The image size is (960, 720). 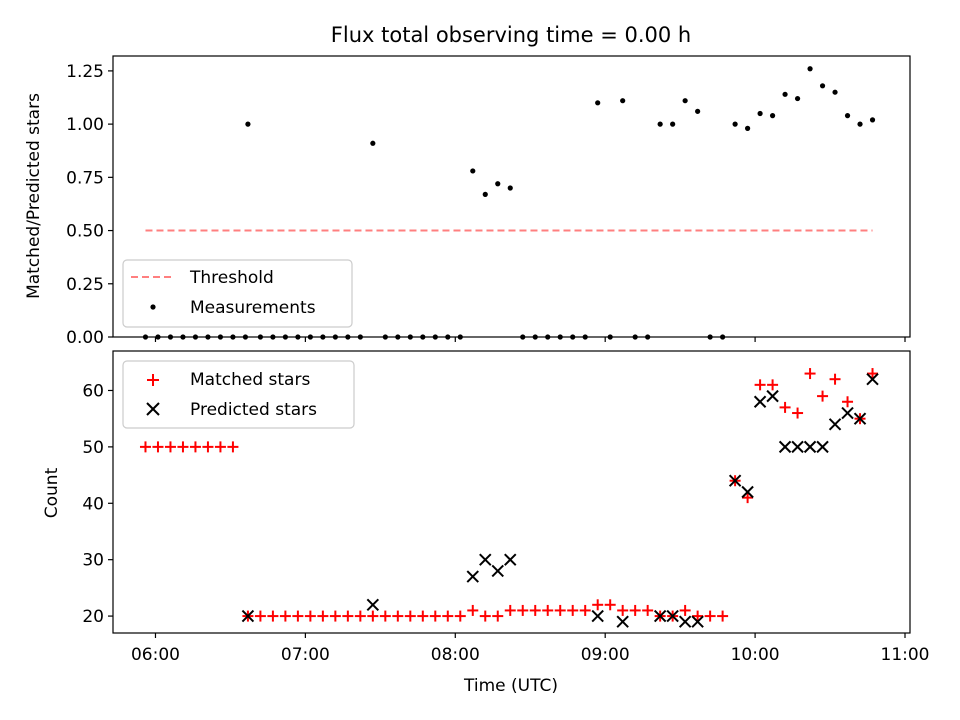 What do you see at coordinates (253, 410) in the screenshot?
I see `predicted-stars-legend-label: Predicted stars` at bounding box center [253, 410].